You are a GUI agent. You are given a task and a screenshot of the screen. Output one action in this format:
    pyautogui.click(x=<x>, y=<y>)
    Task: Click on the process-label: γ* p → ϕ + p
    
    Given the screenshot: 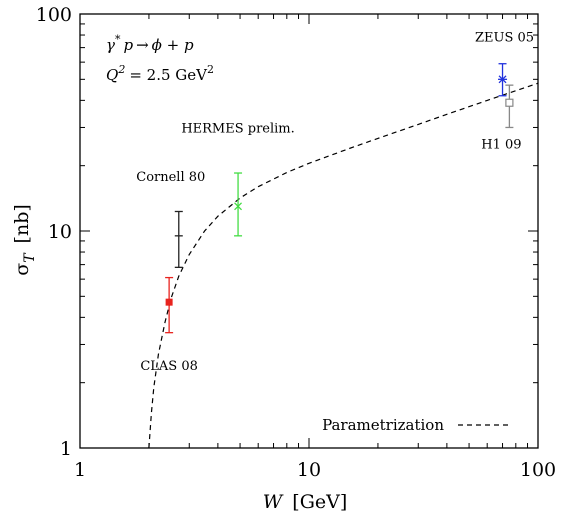 What is the action you would take?
    pyautogui.click(x=150, y=43)
    